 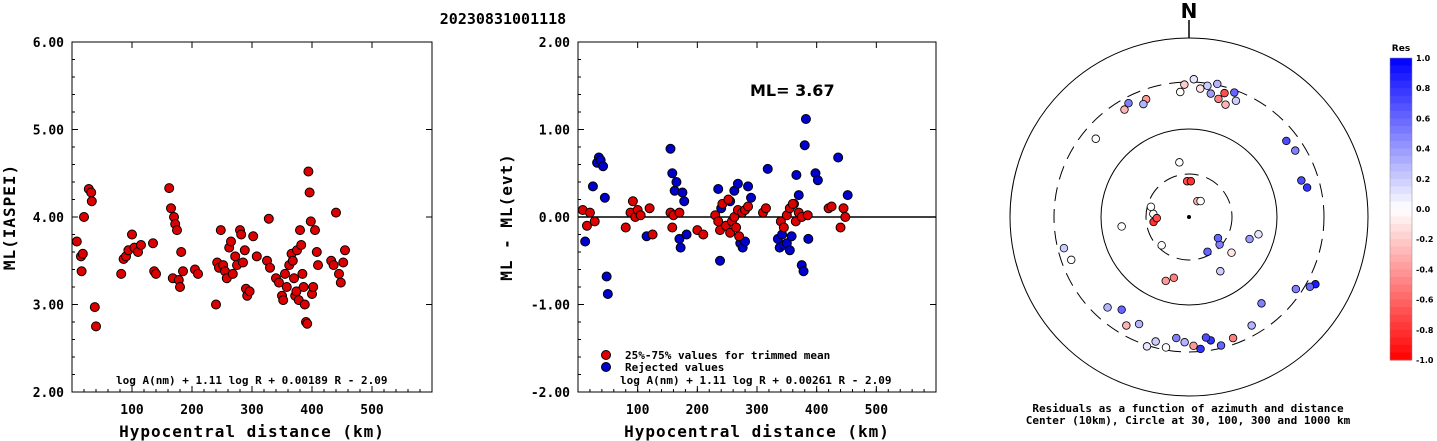 I want to click on y-tick-label: 4.00, so click(x=48, y=218).